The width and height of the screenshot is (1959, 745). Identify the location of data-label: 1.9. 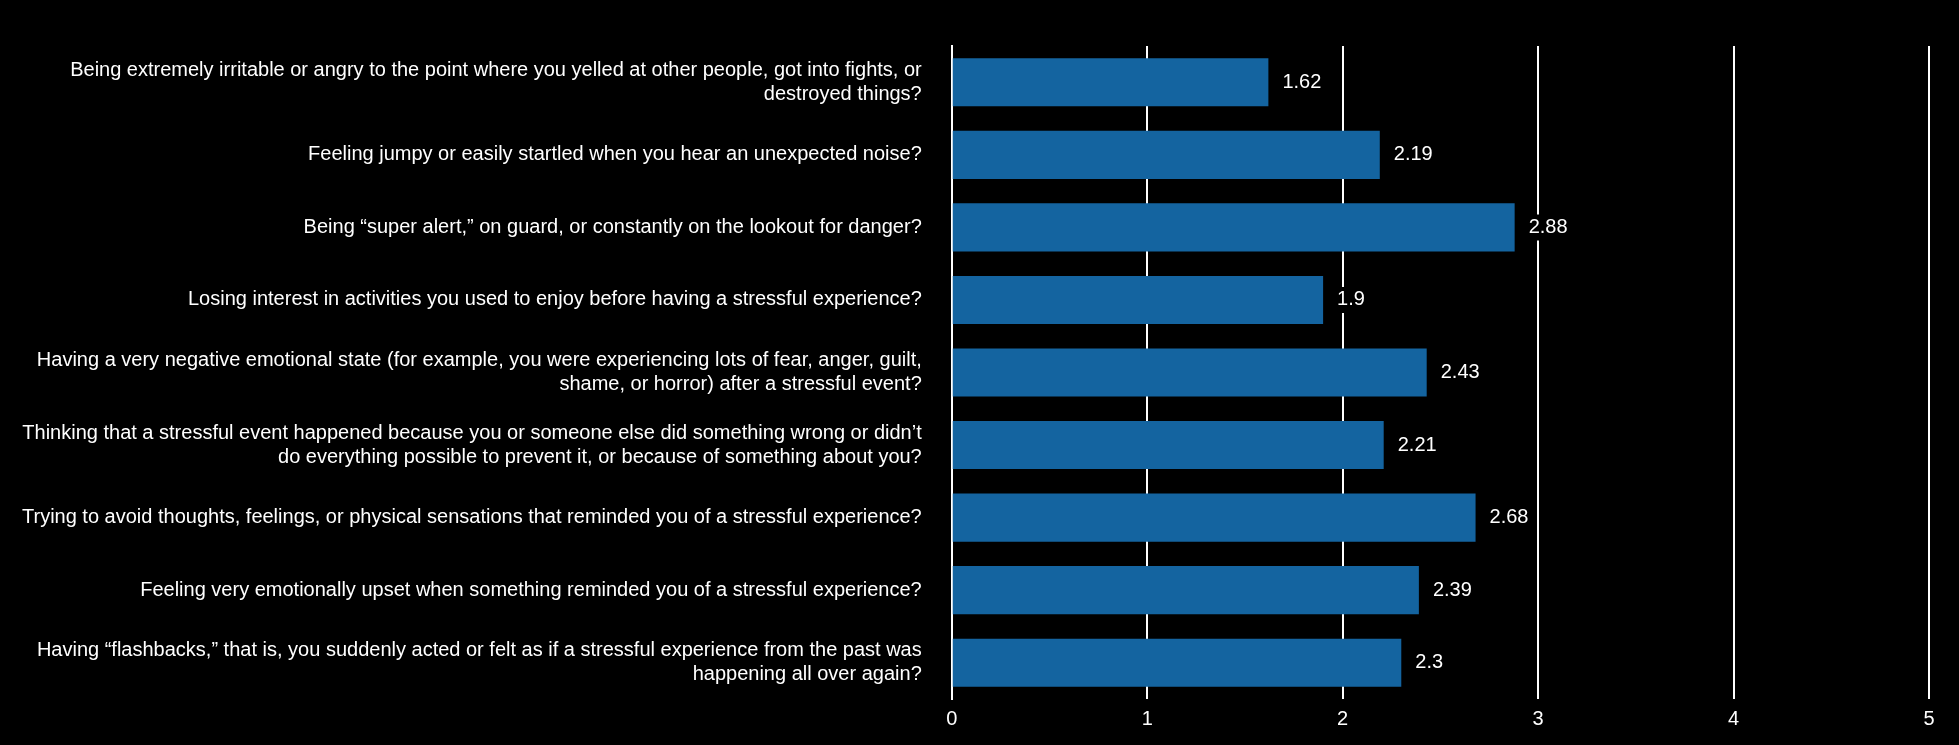
(1351, 298).